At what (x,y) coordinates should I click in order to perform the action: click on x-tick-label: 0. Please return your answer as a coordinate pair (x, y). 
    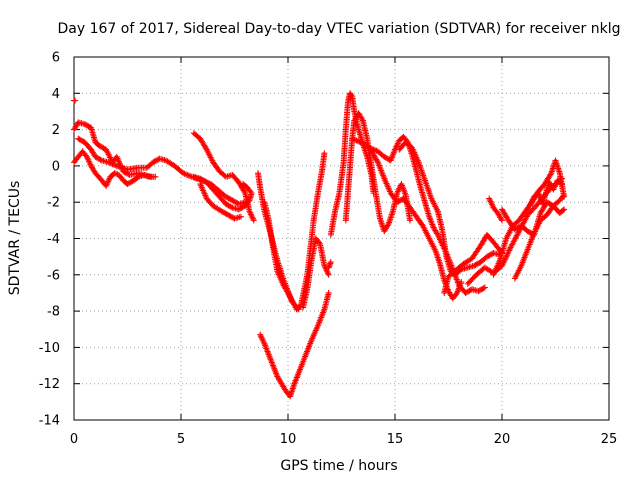
    Looking at the image, I should click on (74, 439).